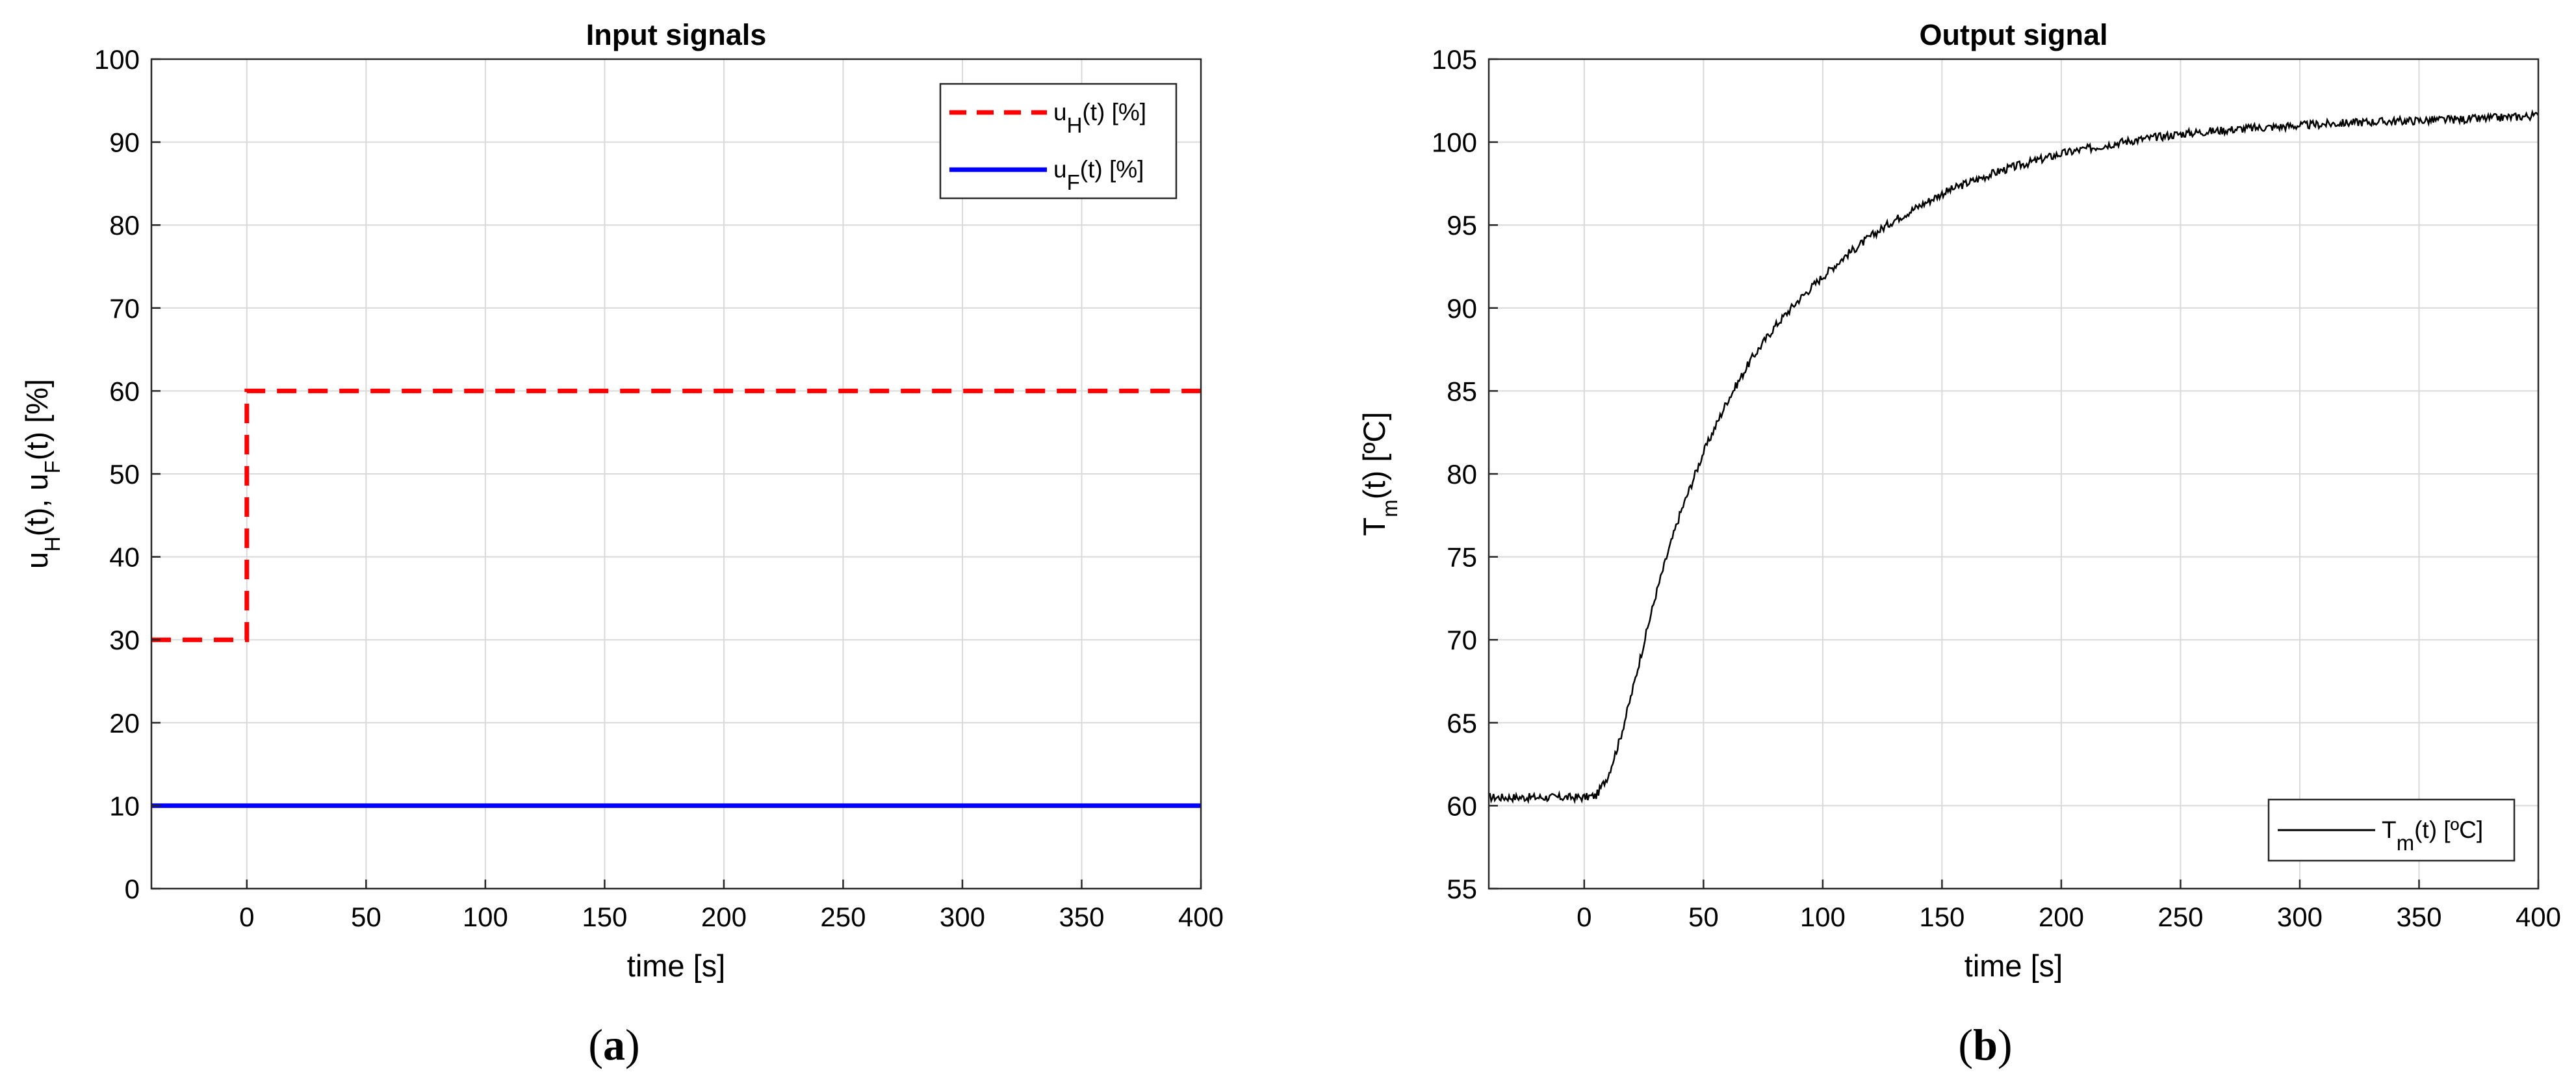 This screenshot has width=2576, height=1083. What do you see at coordinates (1462, 225) in the screenshot?
I see `y-tick-label: 95` at bounding box center [1462, 225].